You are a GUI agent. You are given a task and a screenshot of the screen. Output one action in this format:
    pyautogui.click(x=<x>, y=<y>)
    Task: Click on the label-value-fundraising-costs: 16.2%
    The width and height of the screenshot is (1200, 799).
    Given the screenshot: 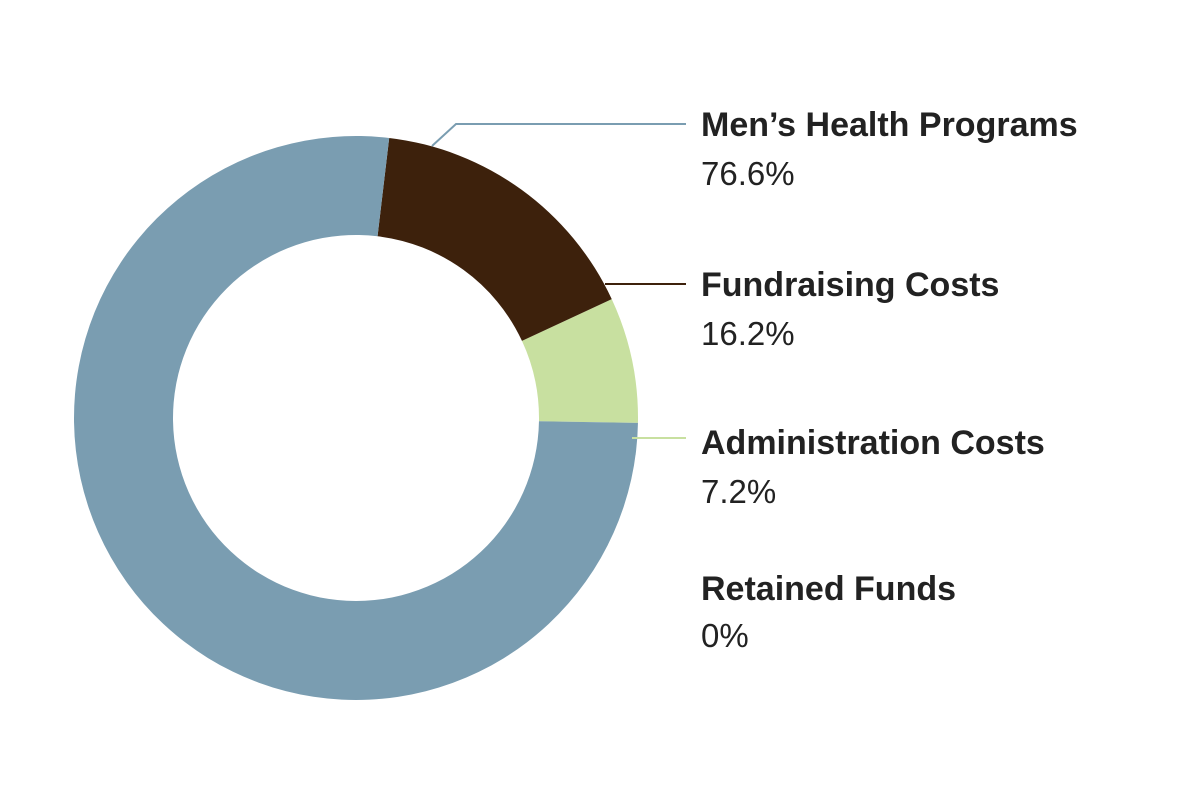 What is the action you would take?
    pyautogui.click(x=748, y=333)
    